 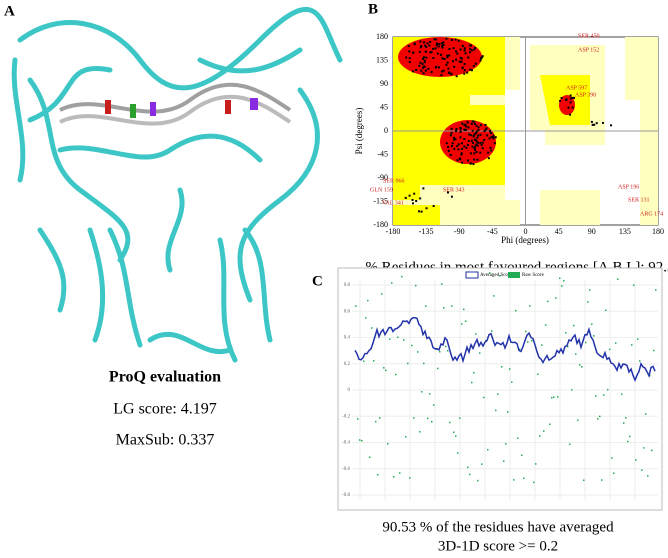 I want to click on y-tick-label: 180, so click(x=382, y=36).